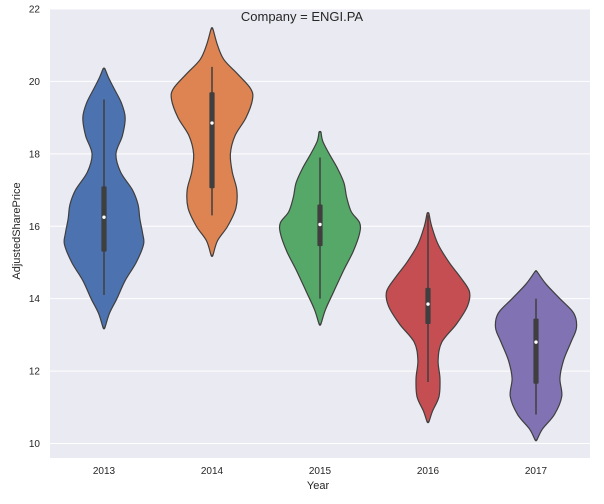  I want to click on violin-median-2015, so click(320, 224).